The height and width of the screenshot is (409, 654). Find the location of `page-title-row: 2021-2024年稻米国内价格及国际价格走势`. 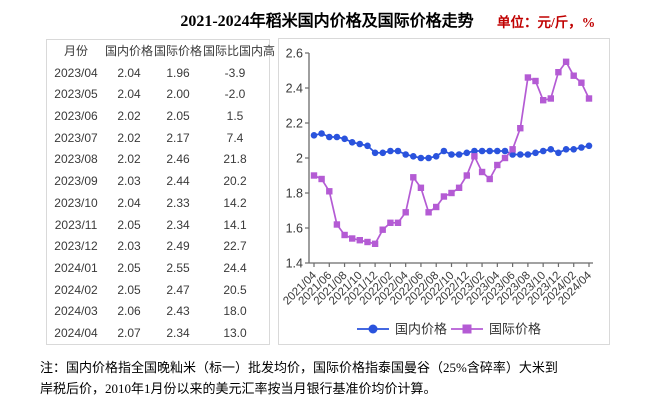

page-title-row: 2021-2024年稻米国内价格及国际价格走势 is located at coordinates (327, 19).